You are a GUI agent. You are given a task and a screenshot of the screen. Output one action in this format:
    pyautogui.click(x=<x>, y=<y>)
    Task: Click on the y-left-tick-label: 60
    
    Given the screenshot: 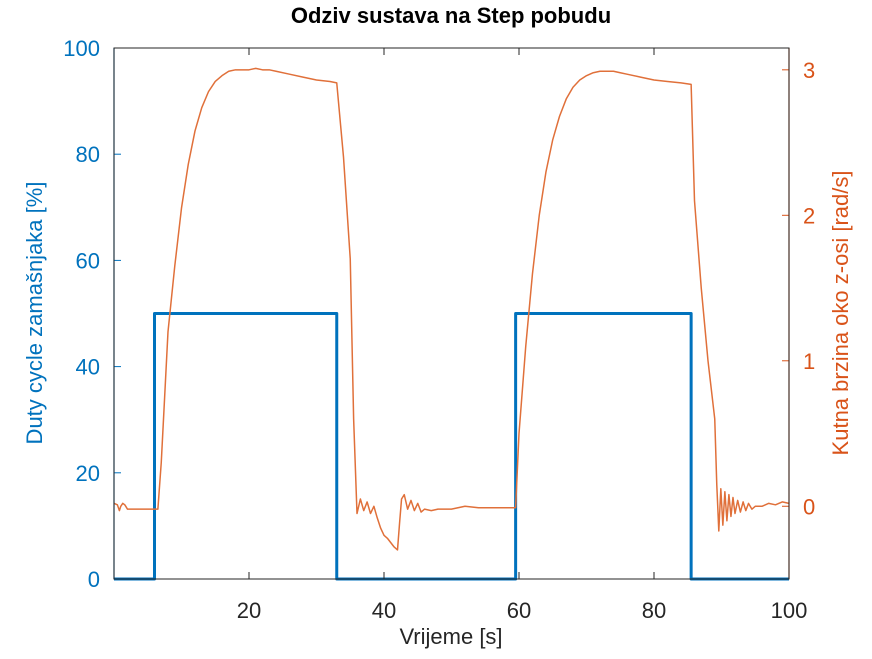 What is the action you would take?
    pyautogui.click(x=88, y=260)
    